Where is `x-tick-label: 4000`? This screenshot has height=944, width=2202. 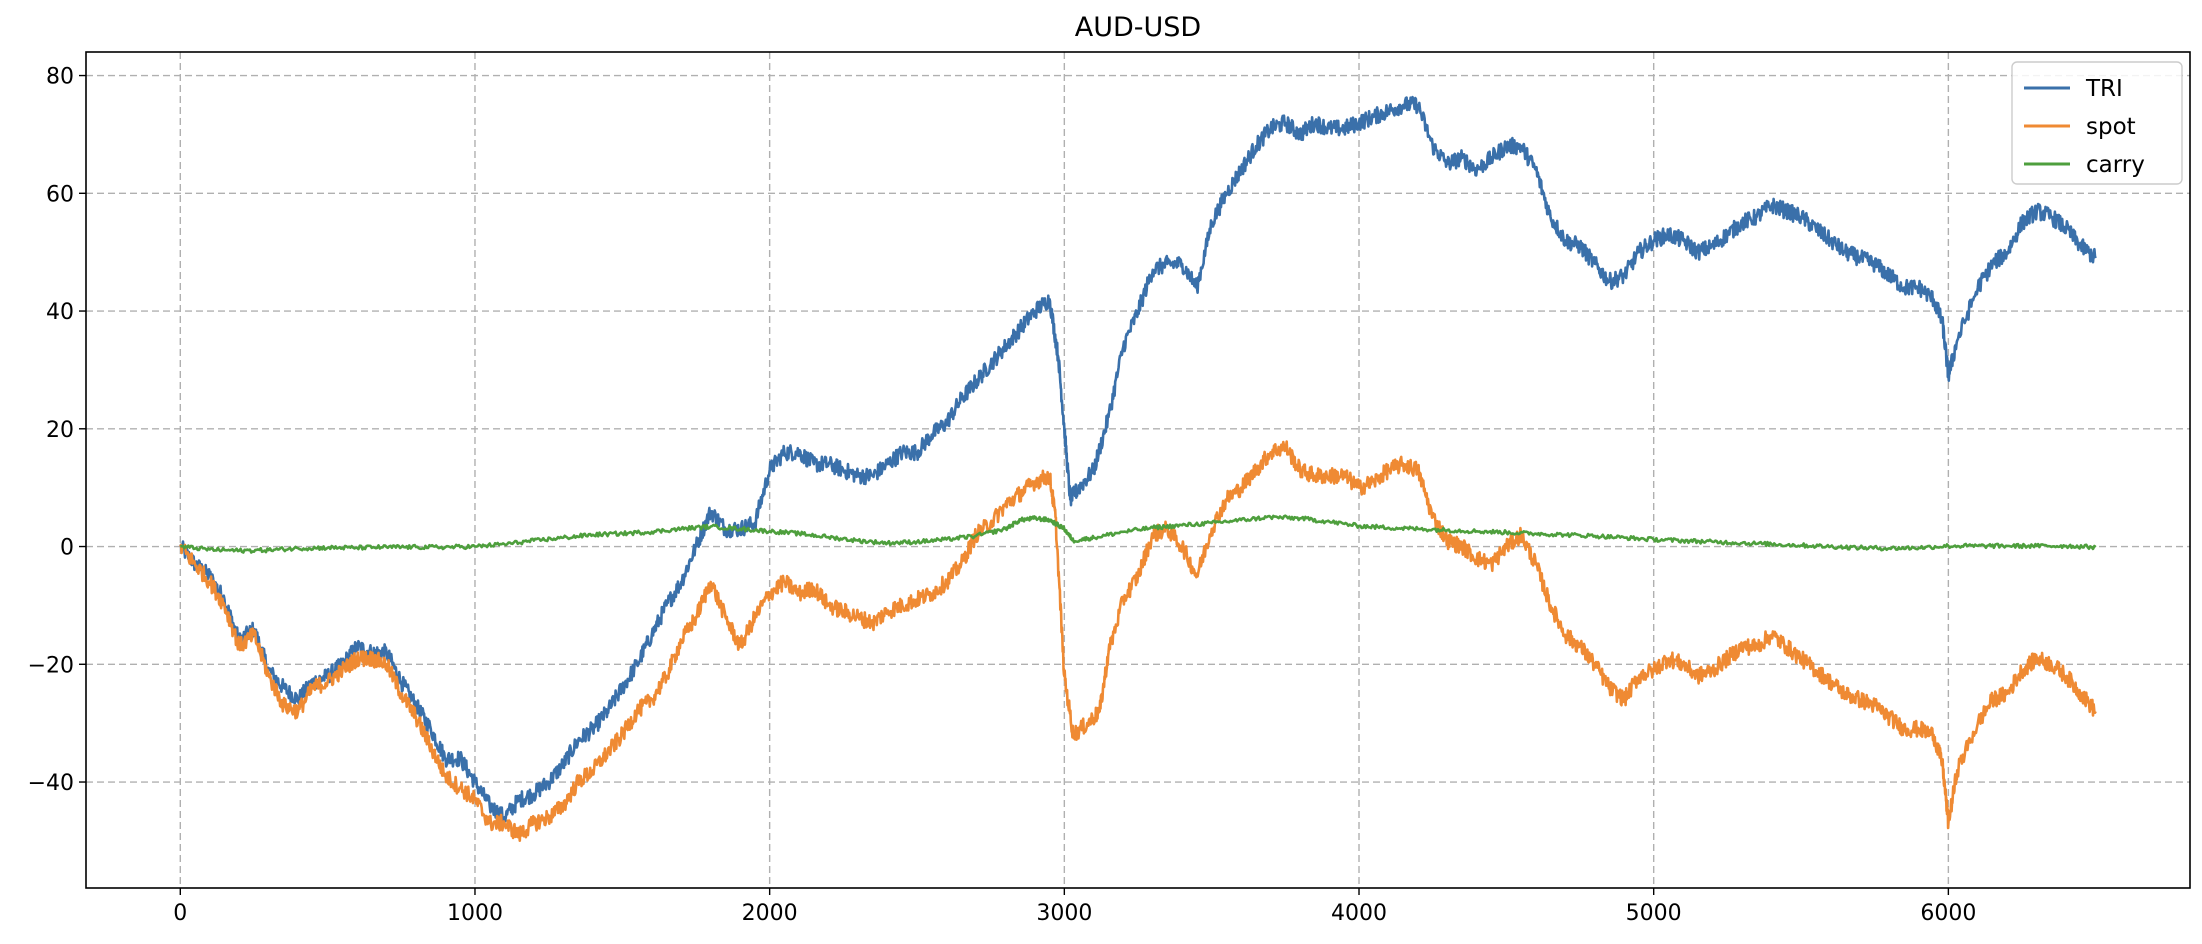 x-tick-label: 4000 is located at coordinates (1359, 913).